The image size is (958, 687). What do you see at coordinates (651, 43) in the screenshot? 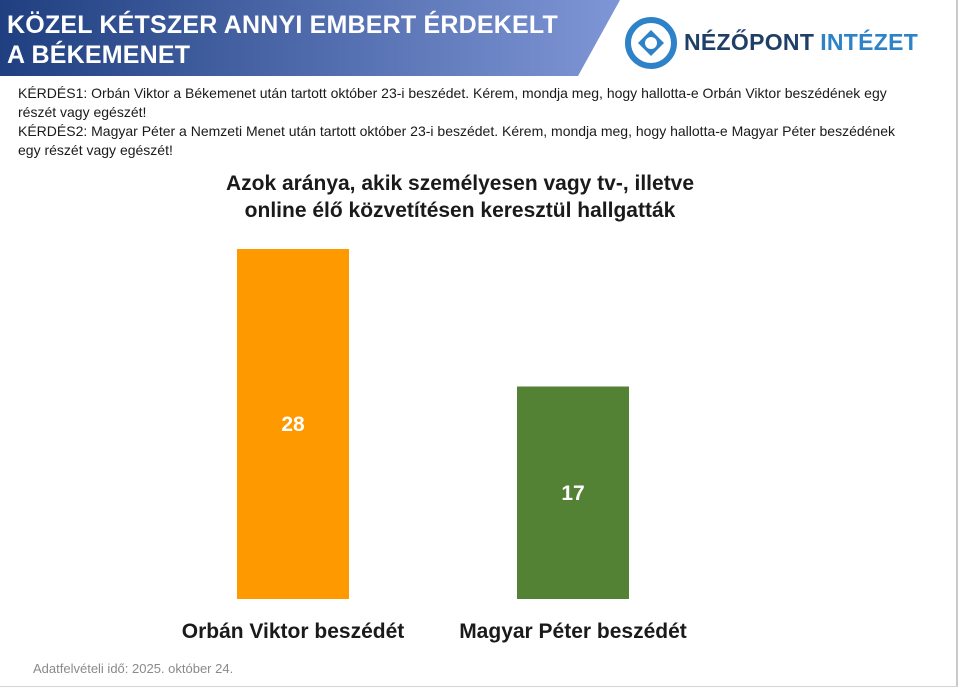
I see `nezopont-logo-icon` at bounding box center [651, 43].